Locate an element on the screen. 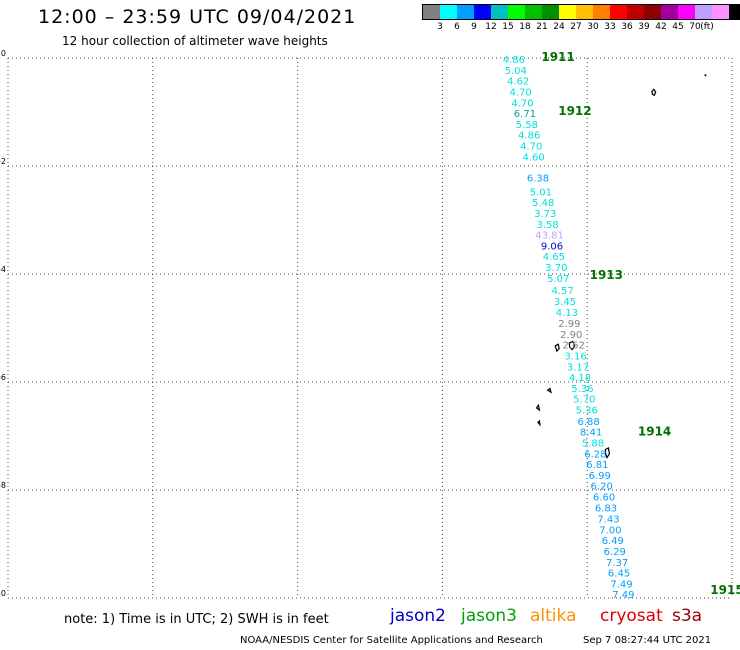 The width and height of the screenshot is (740, 650). wave-height-value: 6.83 is located at coordinates (606, 508).